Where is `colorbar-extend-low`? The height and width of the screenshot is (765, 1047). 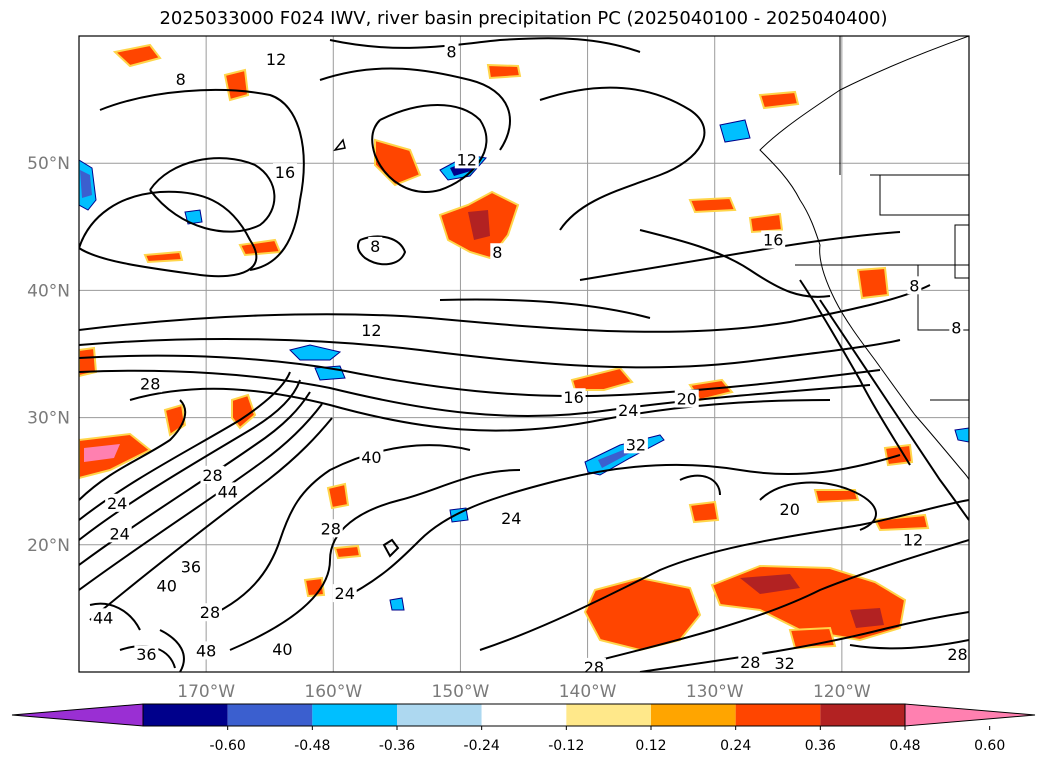
colorbar-extend-low is located at coordinates (77, 715).